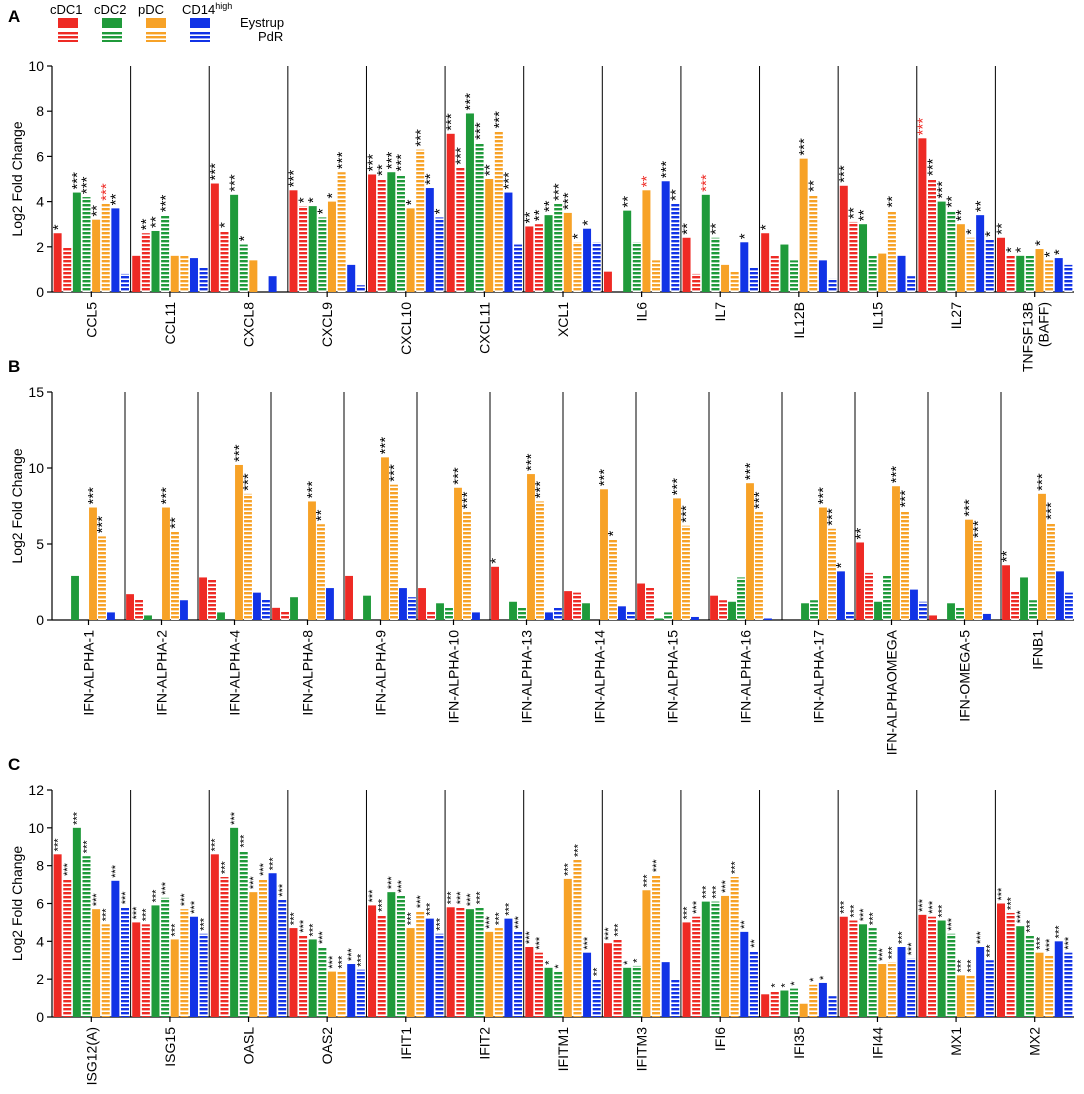 This screenshot has height=1094, width=1084. Describe the element at coordinates (170, 949) in the screenshot. I see `gene-group-isg15: ************************` at that location.